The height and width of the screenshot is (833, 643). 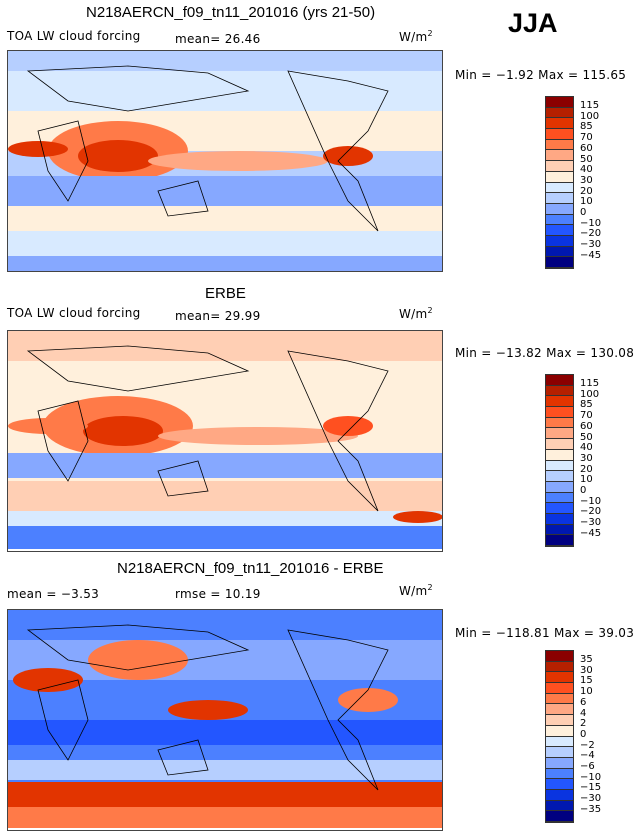 What do you see at coordinates (586, 416) in the screenshot?
I see `colorbar-tick-label: 70` at bounding box center [586, 416].